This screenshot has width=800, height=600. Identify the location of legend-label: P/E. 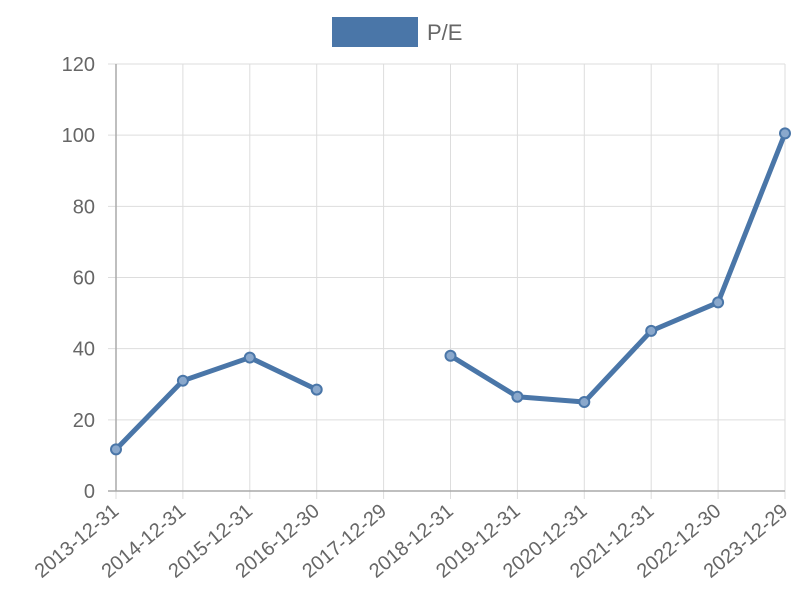
(444, 32).